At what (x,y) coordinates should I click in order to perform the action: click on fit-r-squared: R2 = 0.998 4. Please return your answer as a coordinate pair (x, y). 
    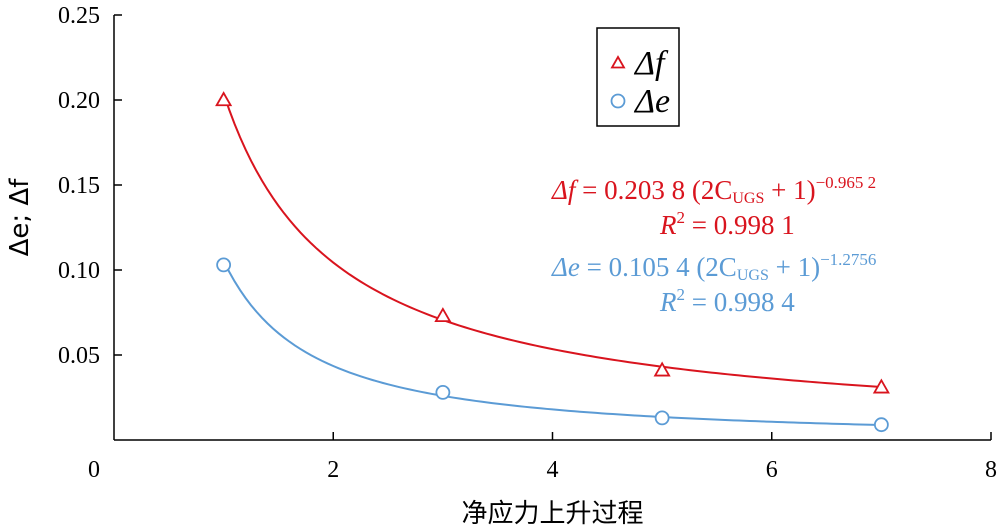
    Looking at the image, I should click on (727, 301).